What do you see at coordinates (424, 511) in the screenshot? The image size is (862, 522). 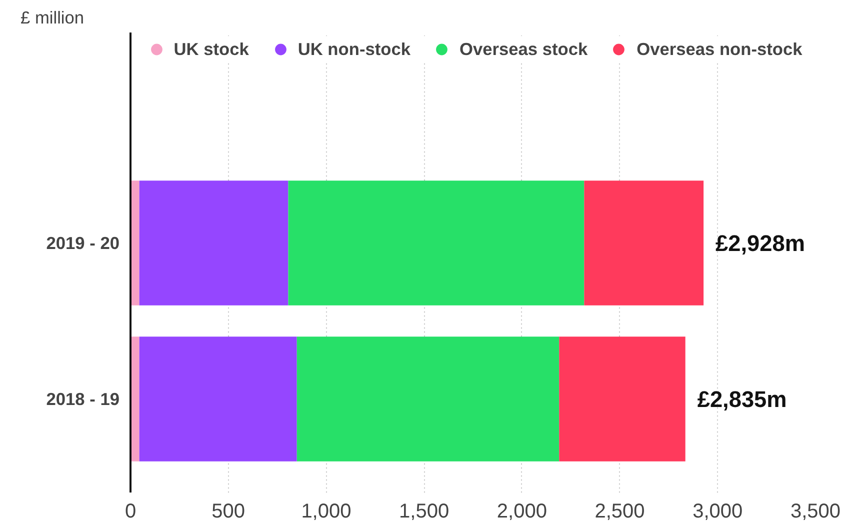 I see `x-tick-label: 1,500` at bounding box center [424, 511].